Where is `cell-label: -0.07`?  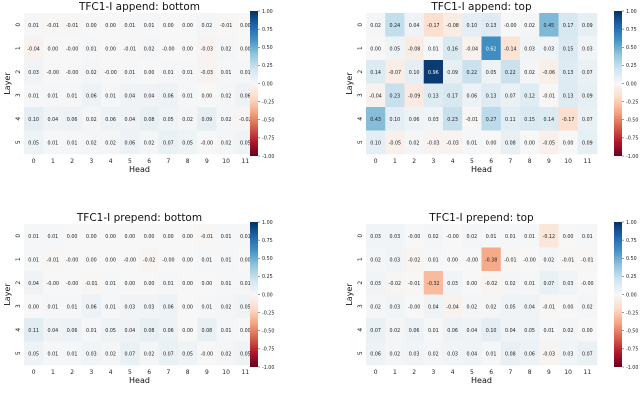
cell-label: -0.07 is located at coordinates (395, 73).